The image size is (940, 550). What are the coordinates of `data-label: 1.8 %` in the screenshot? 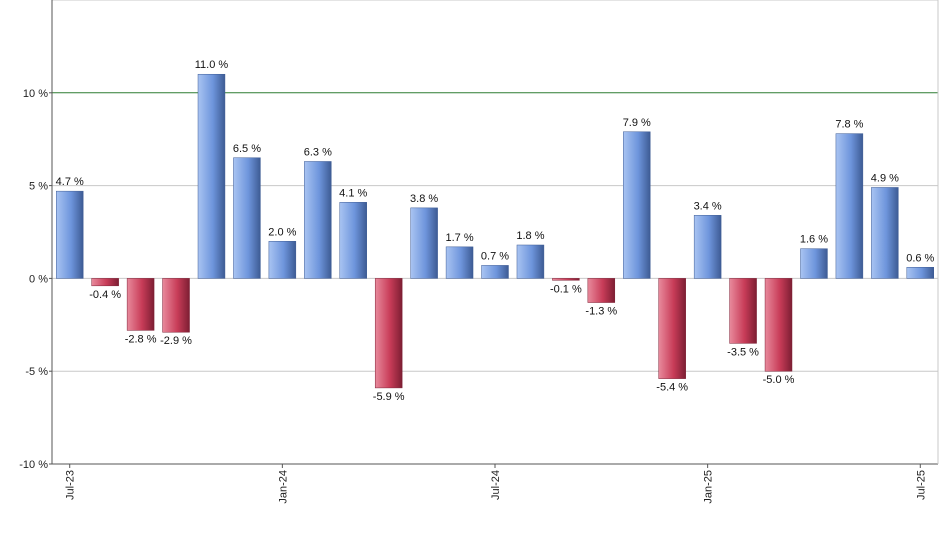 It's located at (530, 236).